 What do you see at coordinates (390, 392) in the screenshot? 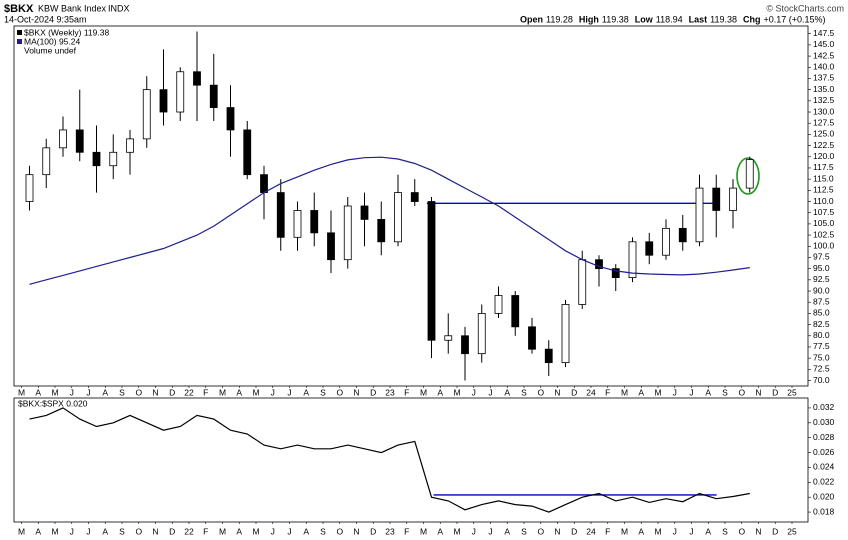
I see `x-tick-label: 23` at bounding box center [390, 392].